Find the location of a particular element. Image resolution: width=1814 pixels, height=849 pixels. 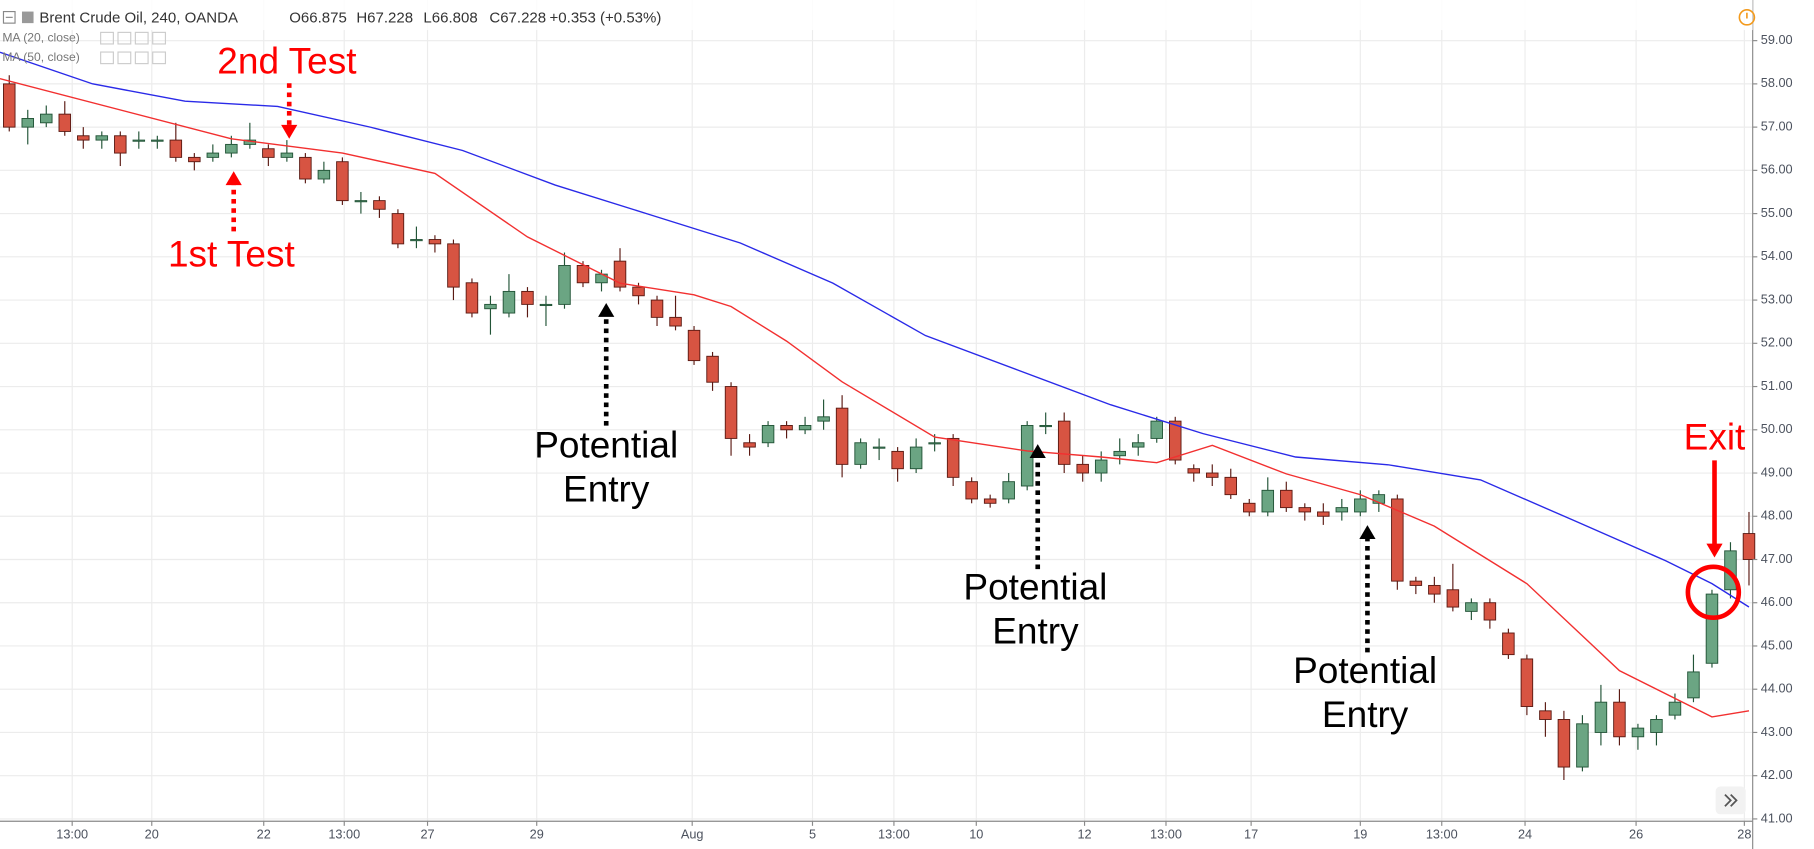

annotation-circle is located at coordinates (1713, 592).